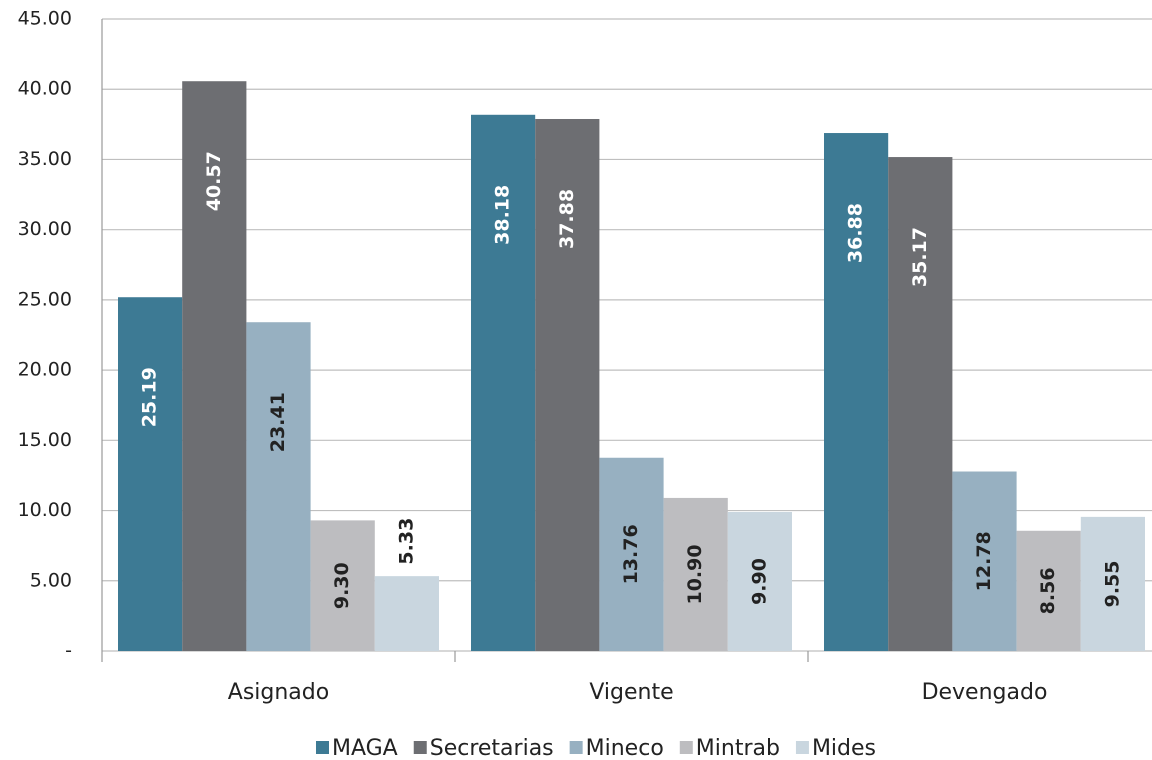  I want to click on x-tick-label: Asignado, so click(278, 692).